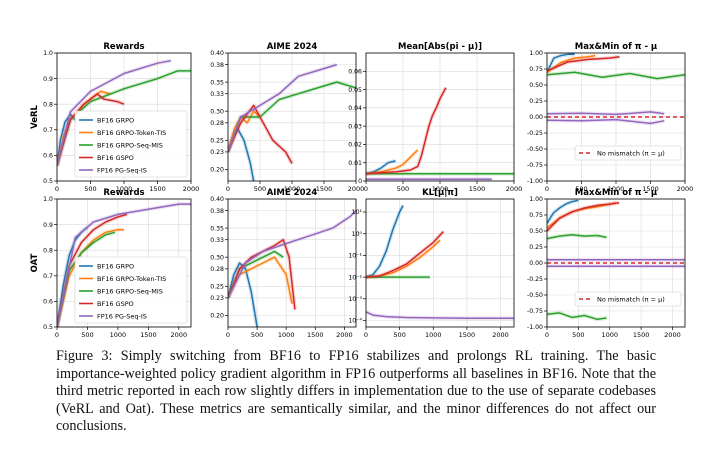  Describe the element at coordinates (35, 262) in the screenshot. I see `row-label: OAT` at that location.